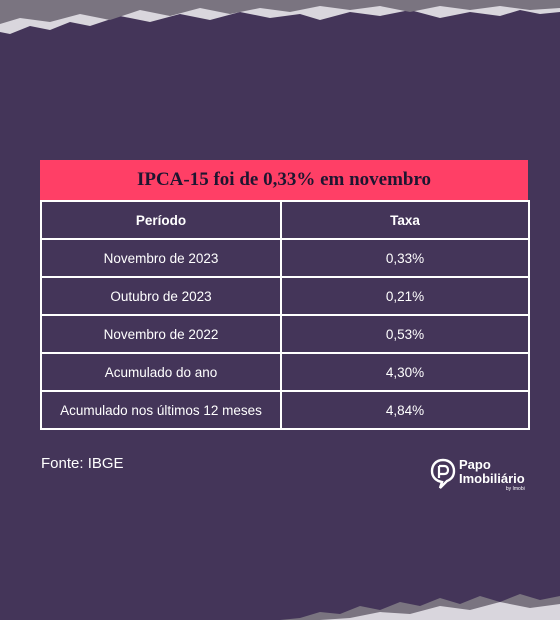  Describe the element at coordinates (515, 489) in the screenshot. I see `brand-byline: by Imobi` at that location.